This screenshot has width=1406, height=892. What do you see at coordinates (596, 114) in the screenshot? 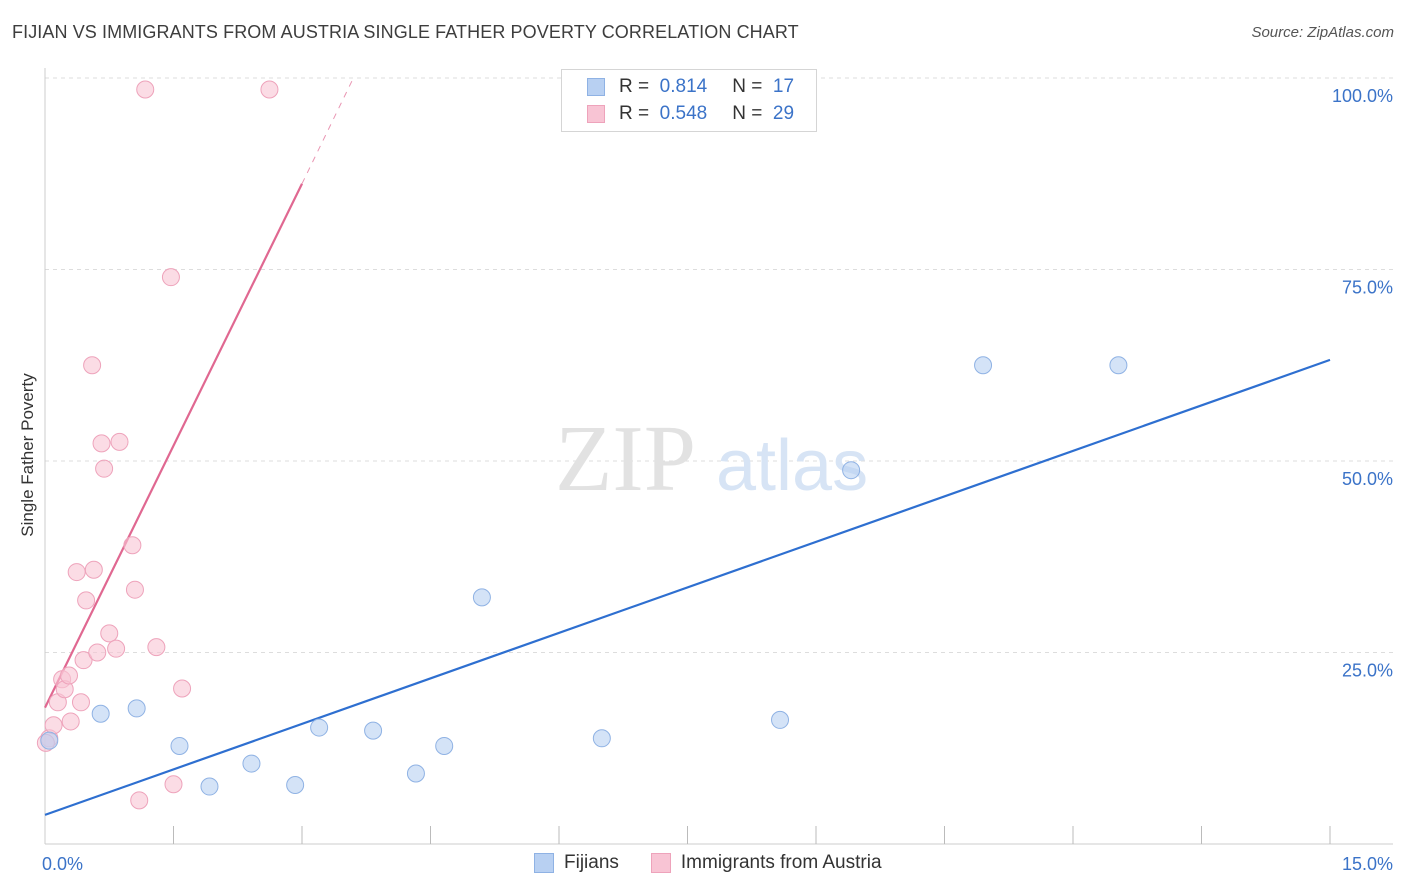
I see `austria-swatch` at bounding box center [596, 114].